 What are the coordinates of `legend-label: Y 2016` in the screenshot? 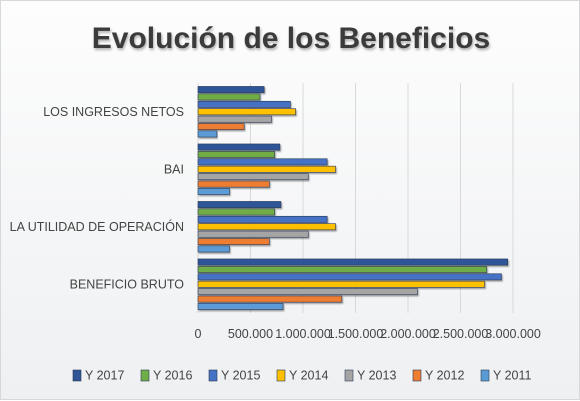 It's located at (172, 376).